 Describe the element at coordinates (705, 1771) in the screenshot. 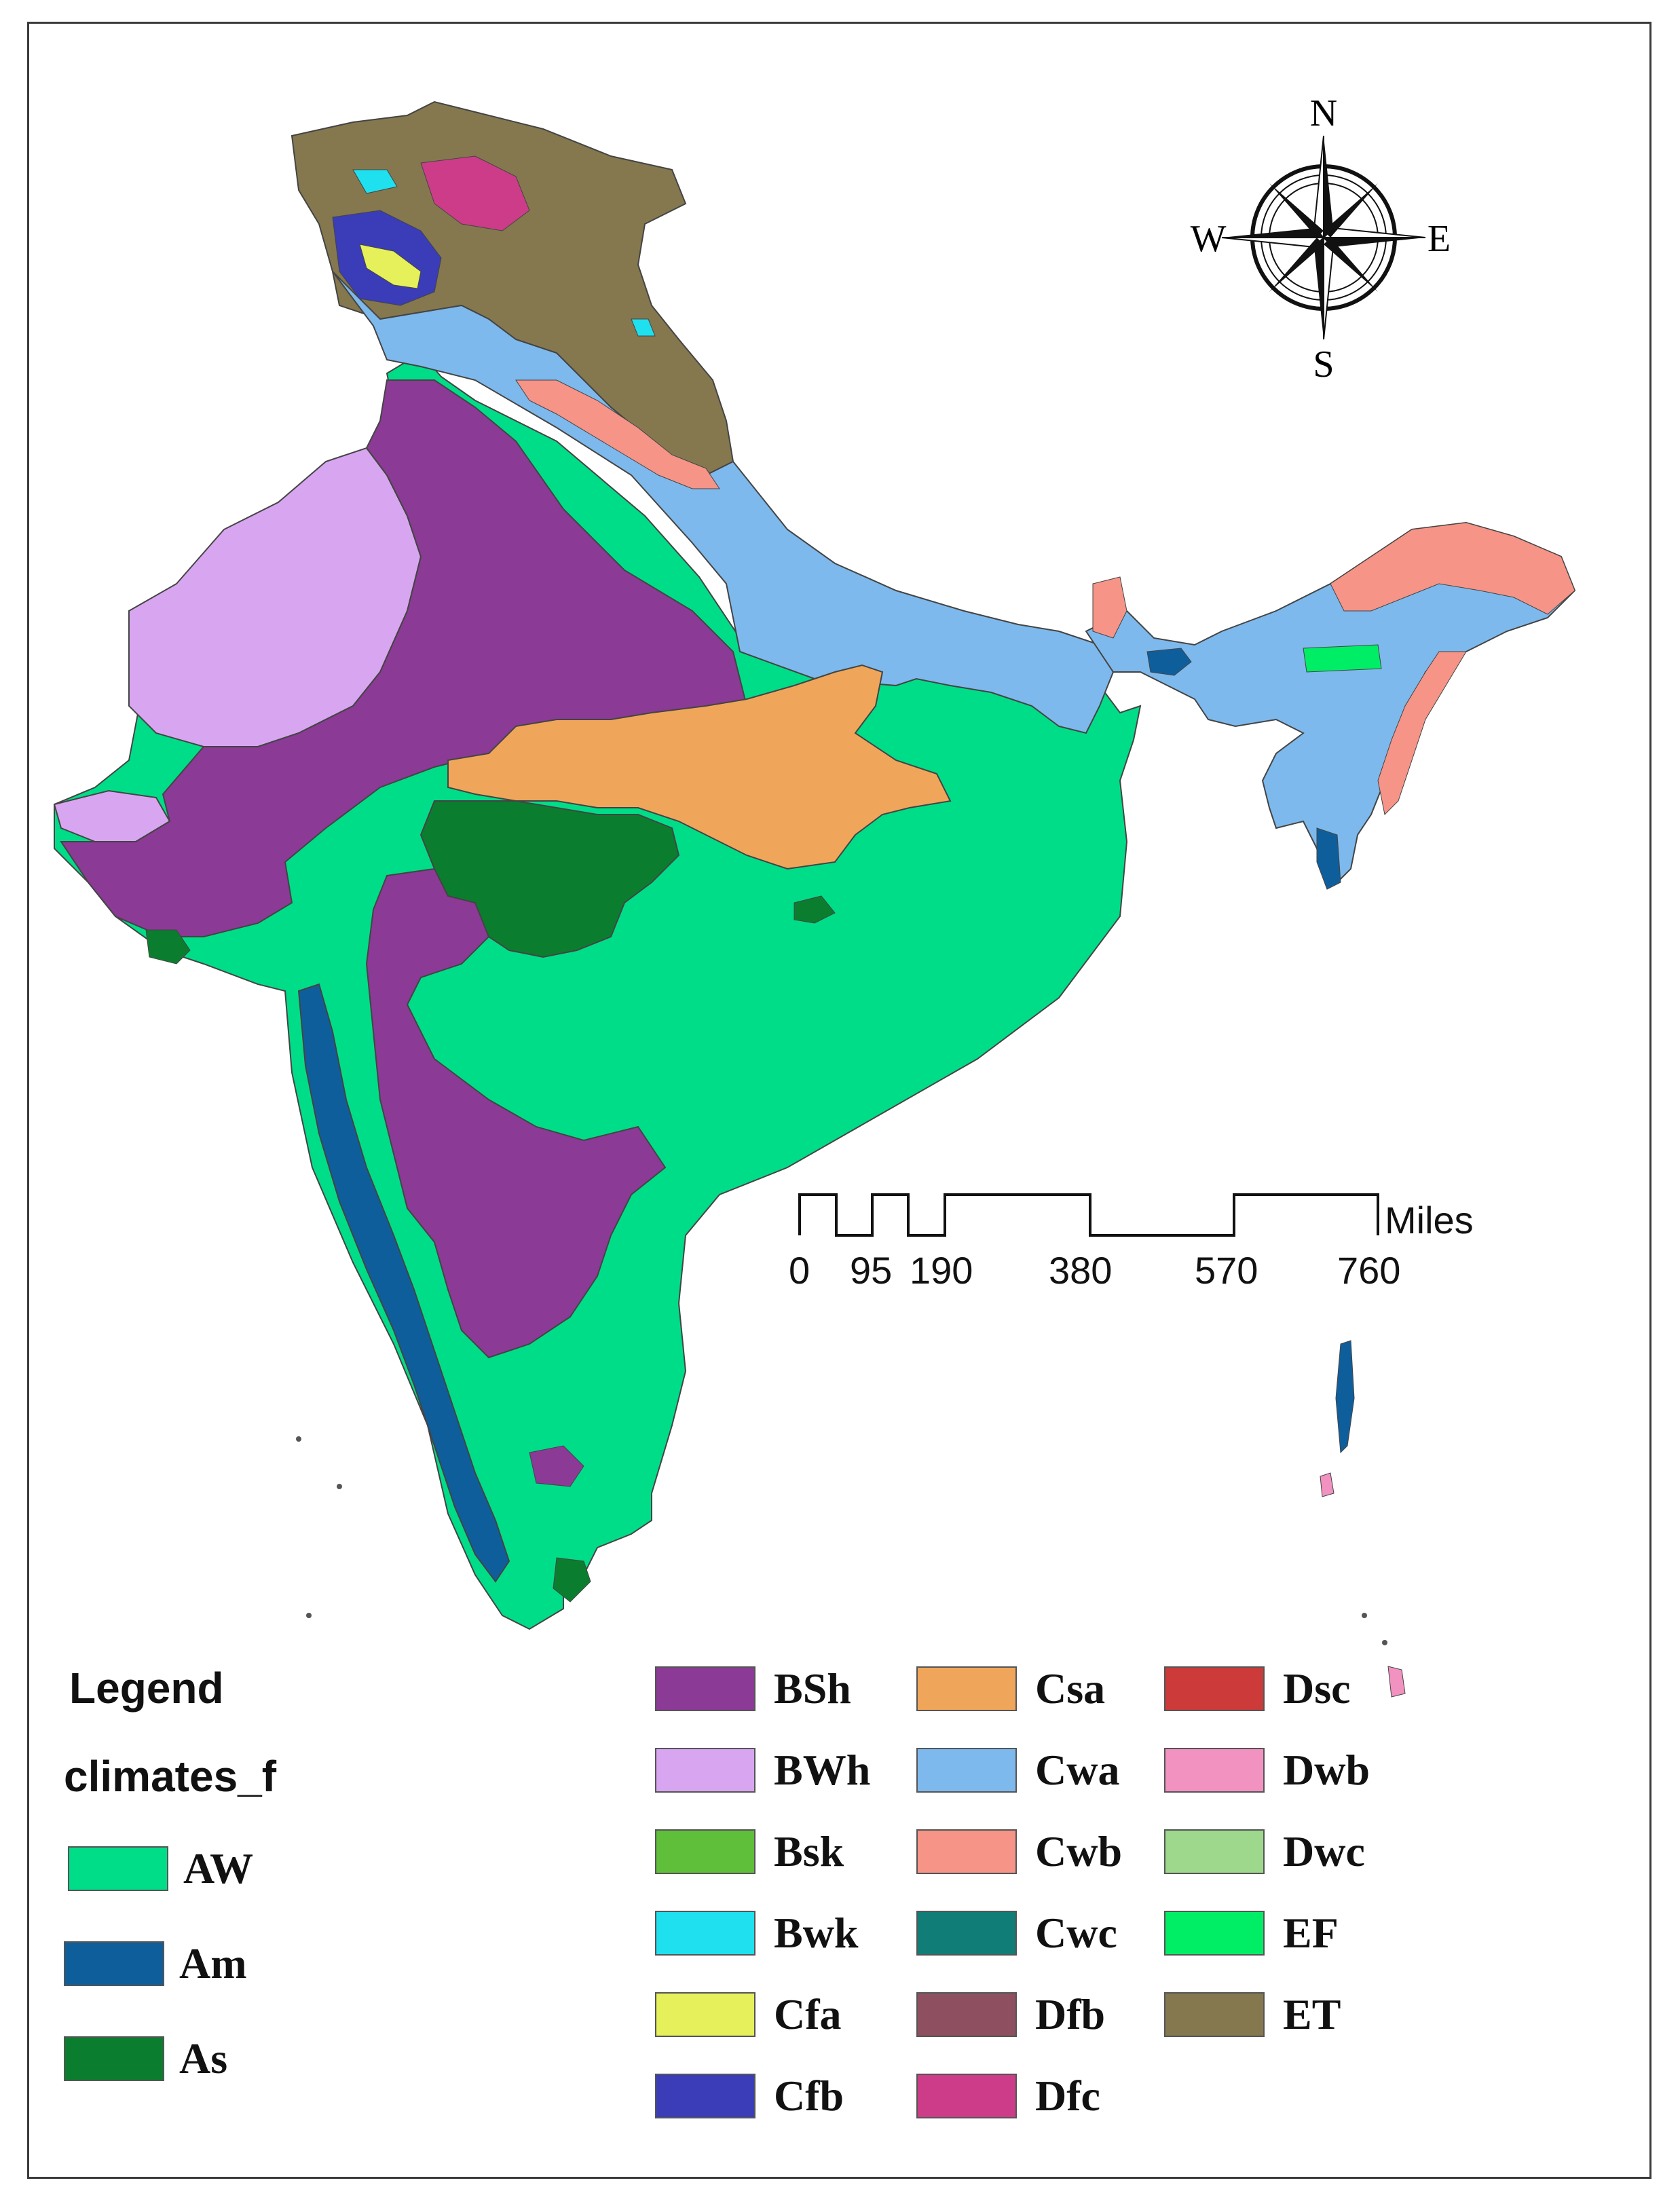

I see `legend-swatch-bwh` at that location.